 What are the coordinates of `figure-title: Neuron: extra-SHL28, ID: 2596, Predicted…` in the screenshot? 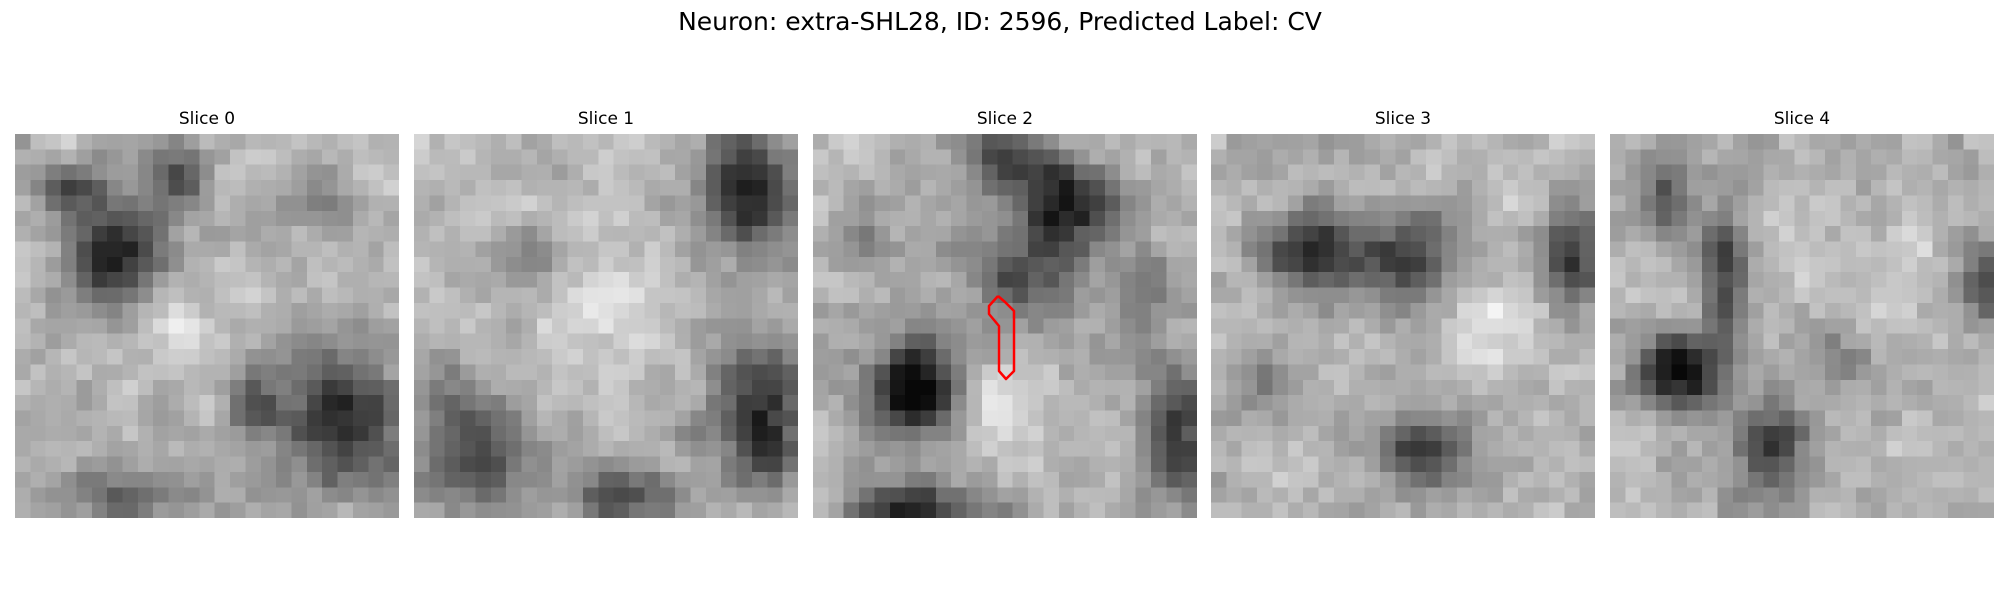 It's located at (1000, 21).